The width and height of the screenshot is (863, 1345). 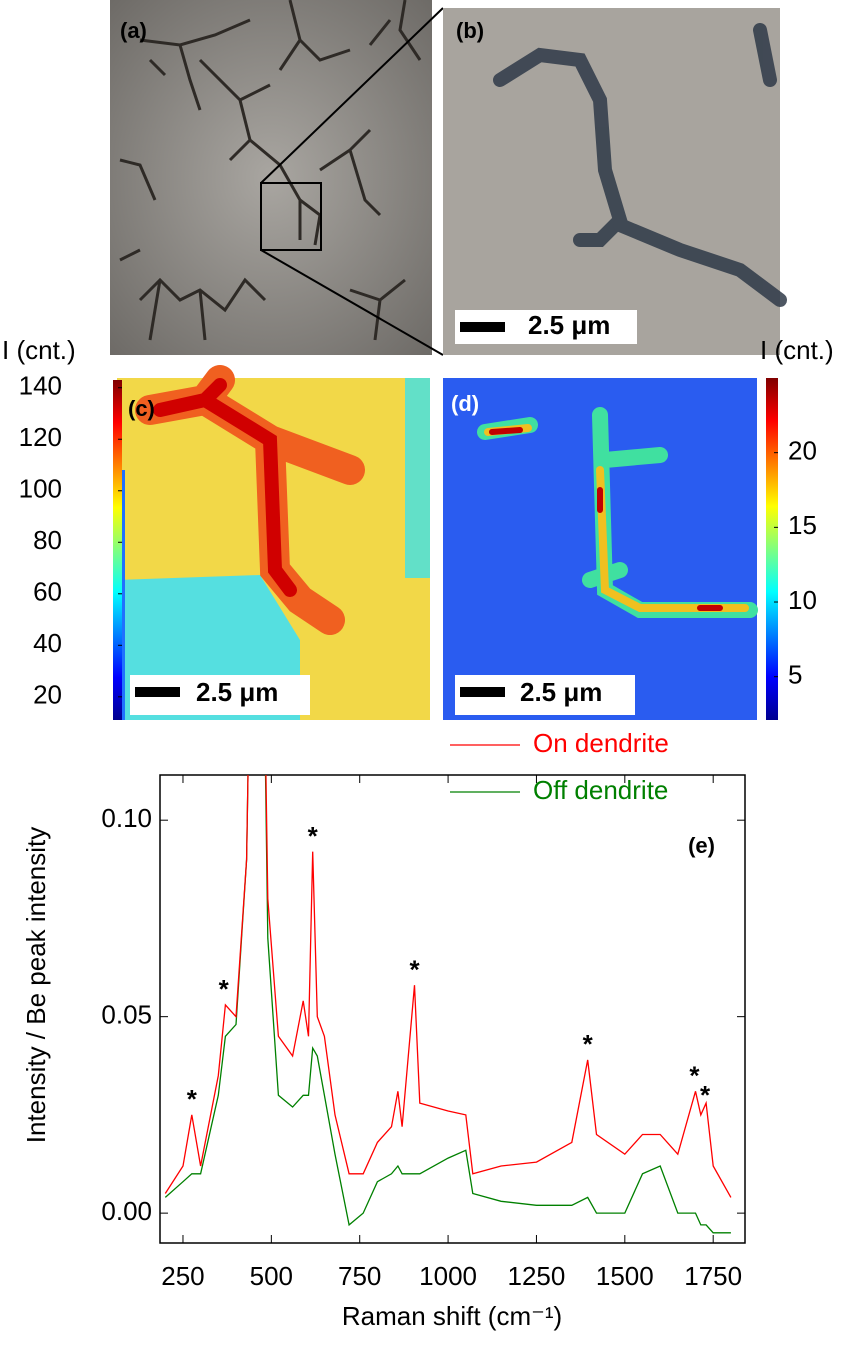 What do you see at coordinates (47, 643) in the screenshot?
I see `colorbar-tick-label: 40` at bounding box center [47, 643].